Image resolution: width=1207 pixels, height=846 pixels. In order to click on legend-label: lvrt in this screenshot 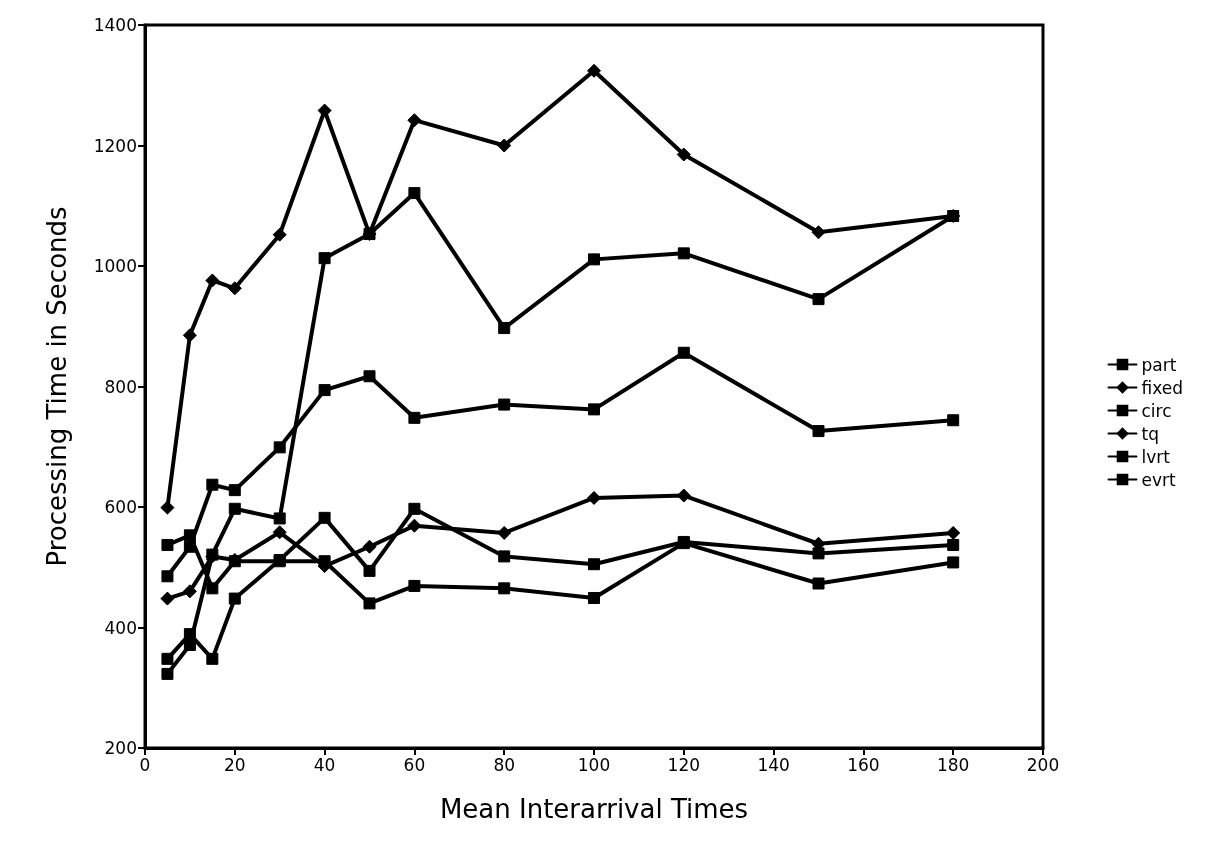, I will do `click(1156, 456)`.